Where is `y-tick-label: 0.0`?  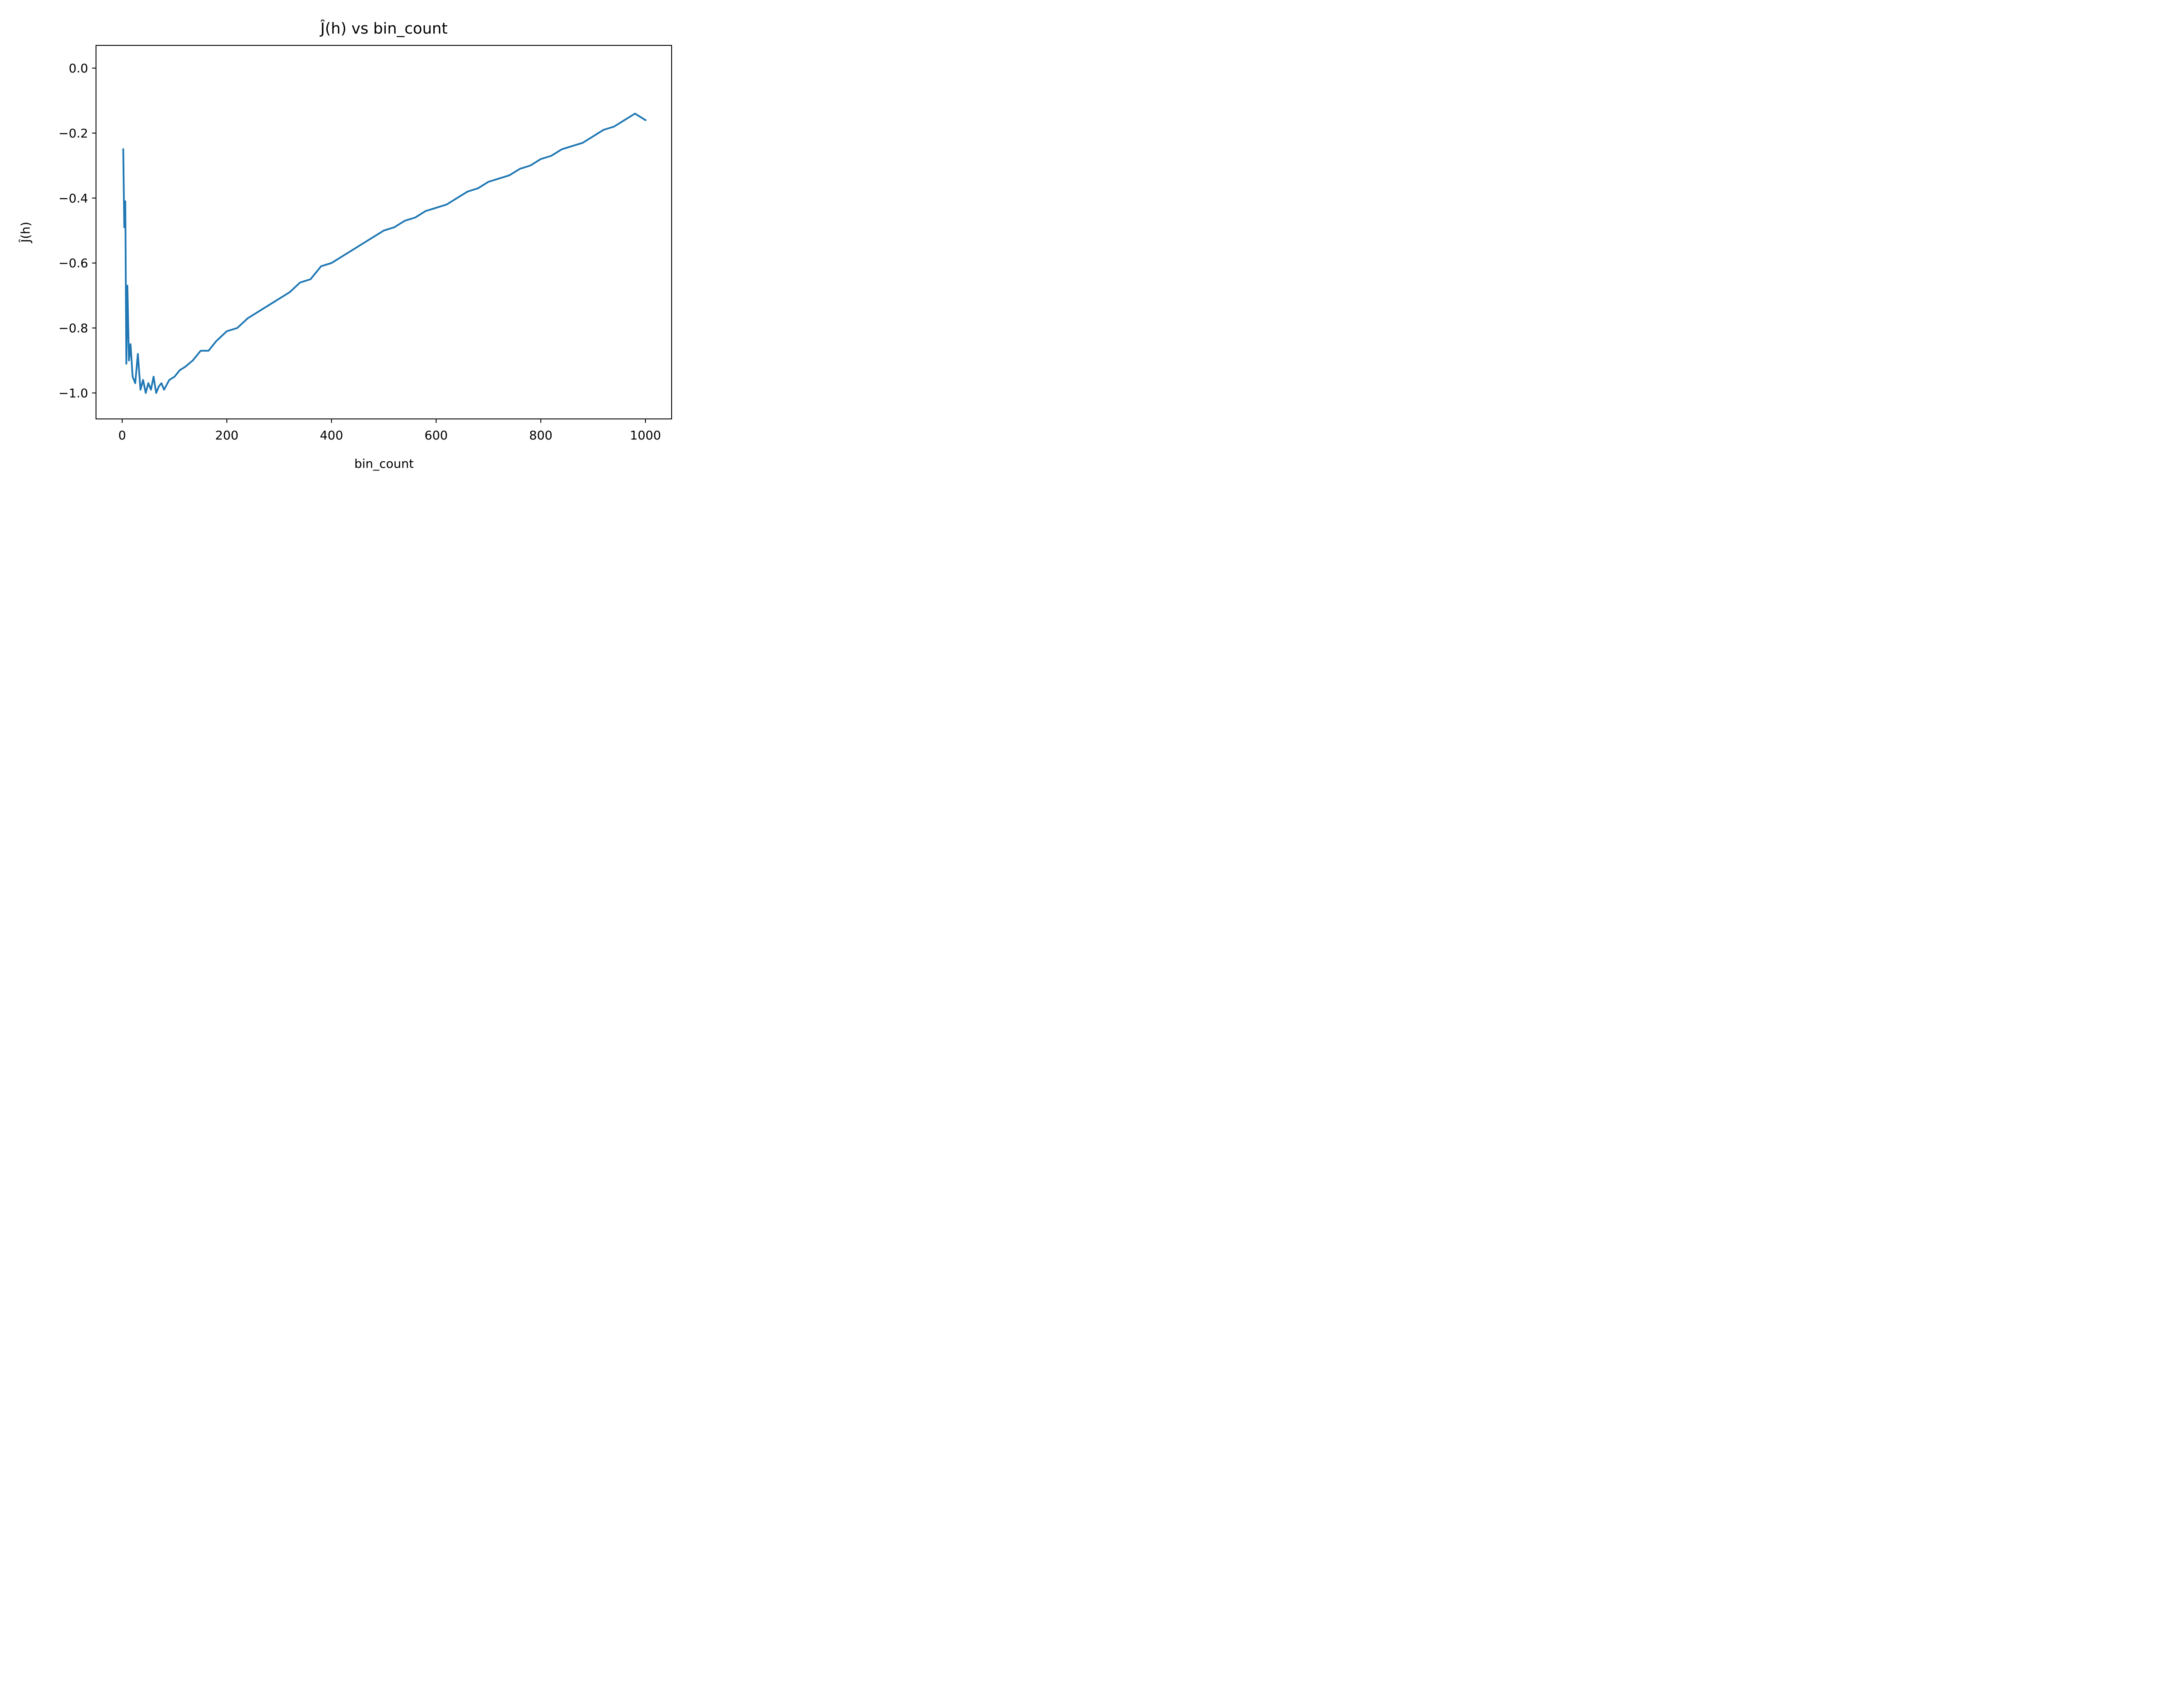 y-tick-label: 0.0 is located at coordinates (78, 68).